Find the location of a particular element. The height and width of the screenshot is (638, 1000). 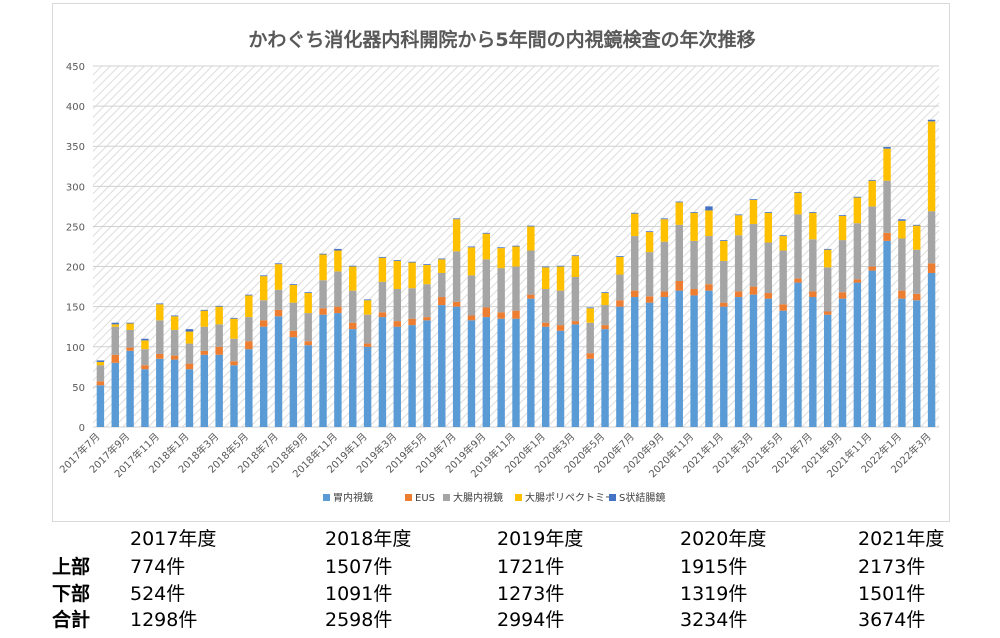

count-cell: 2173件 is located at coordinates (892, 567).